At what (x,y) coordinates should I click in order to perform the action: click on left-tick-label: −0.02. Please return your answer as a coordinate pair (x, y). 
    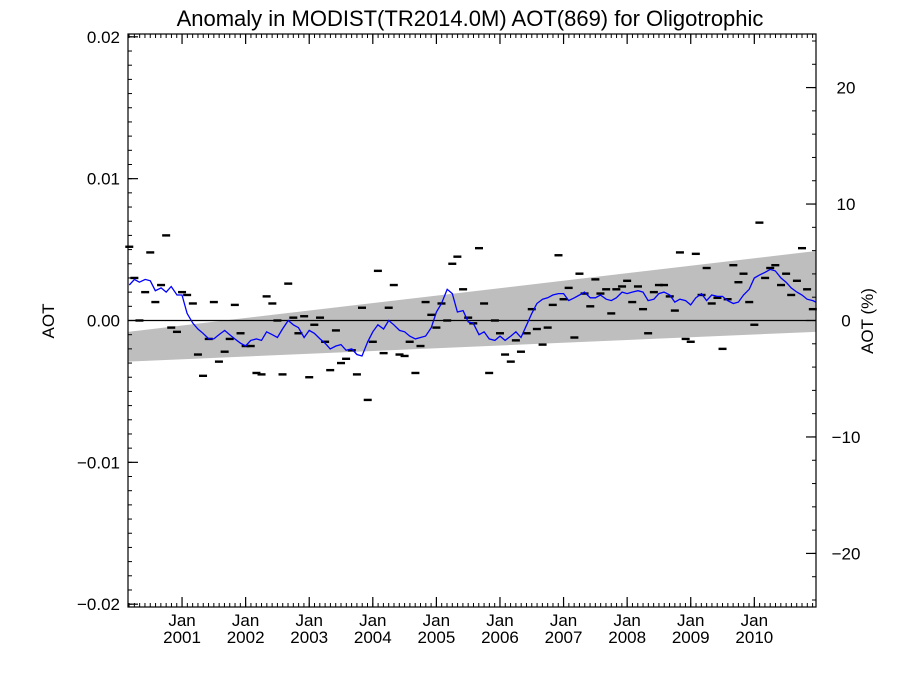
    Looking at the image, I should click on (98, 604).